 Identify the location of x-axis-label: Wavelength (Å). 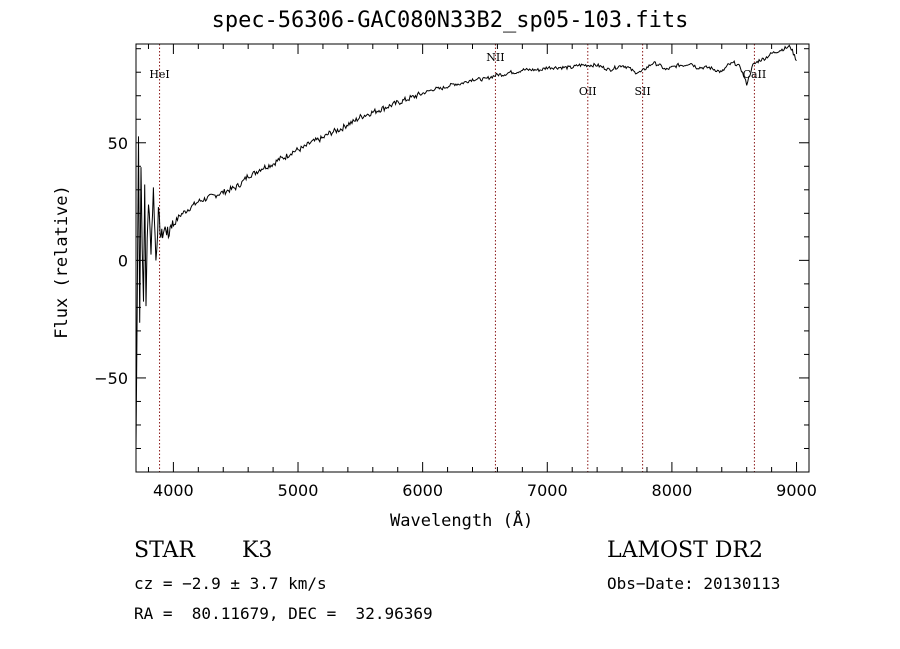
(462, 521).